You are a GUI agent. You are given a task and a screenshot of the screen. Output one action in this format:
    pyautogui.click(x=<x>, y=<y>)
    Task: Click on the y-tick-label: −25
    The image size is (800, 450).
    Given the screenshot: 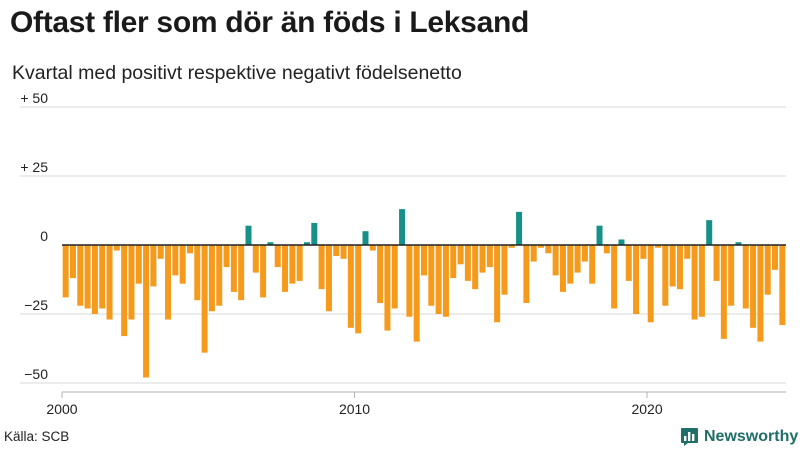 What is the action you would take?
    pyautogui.click(x=36, y=305)
    